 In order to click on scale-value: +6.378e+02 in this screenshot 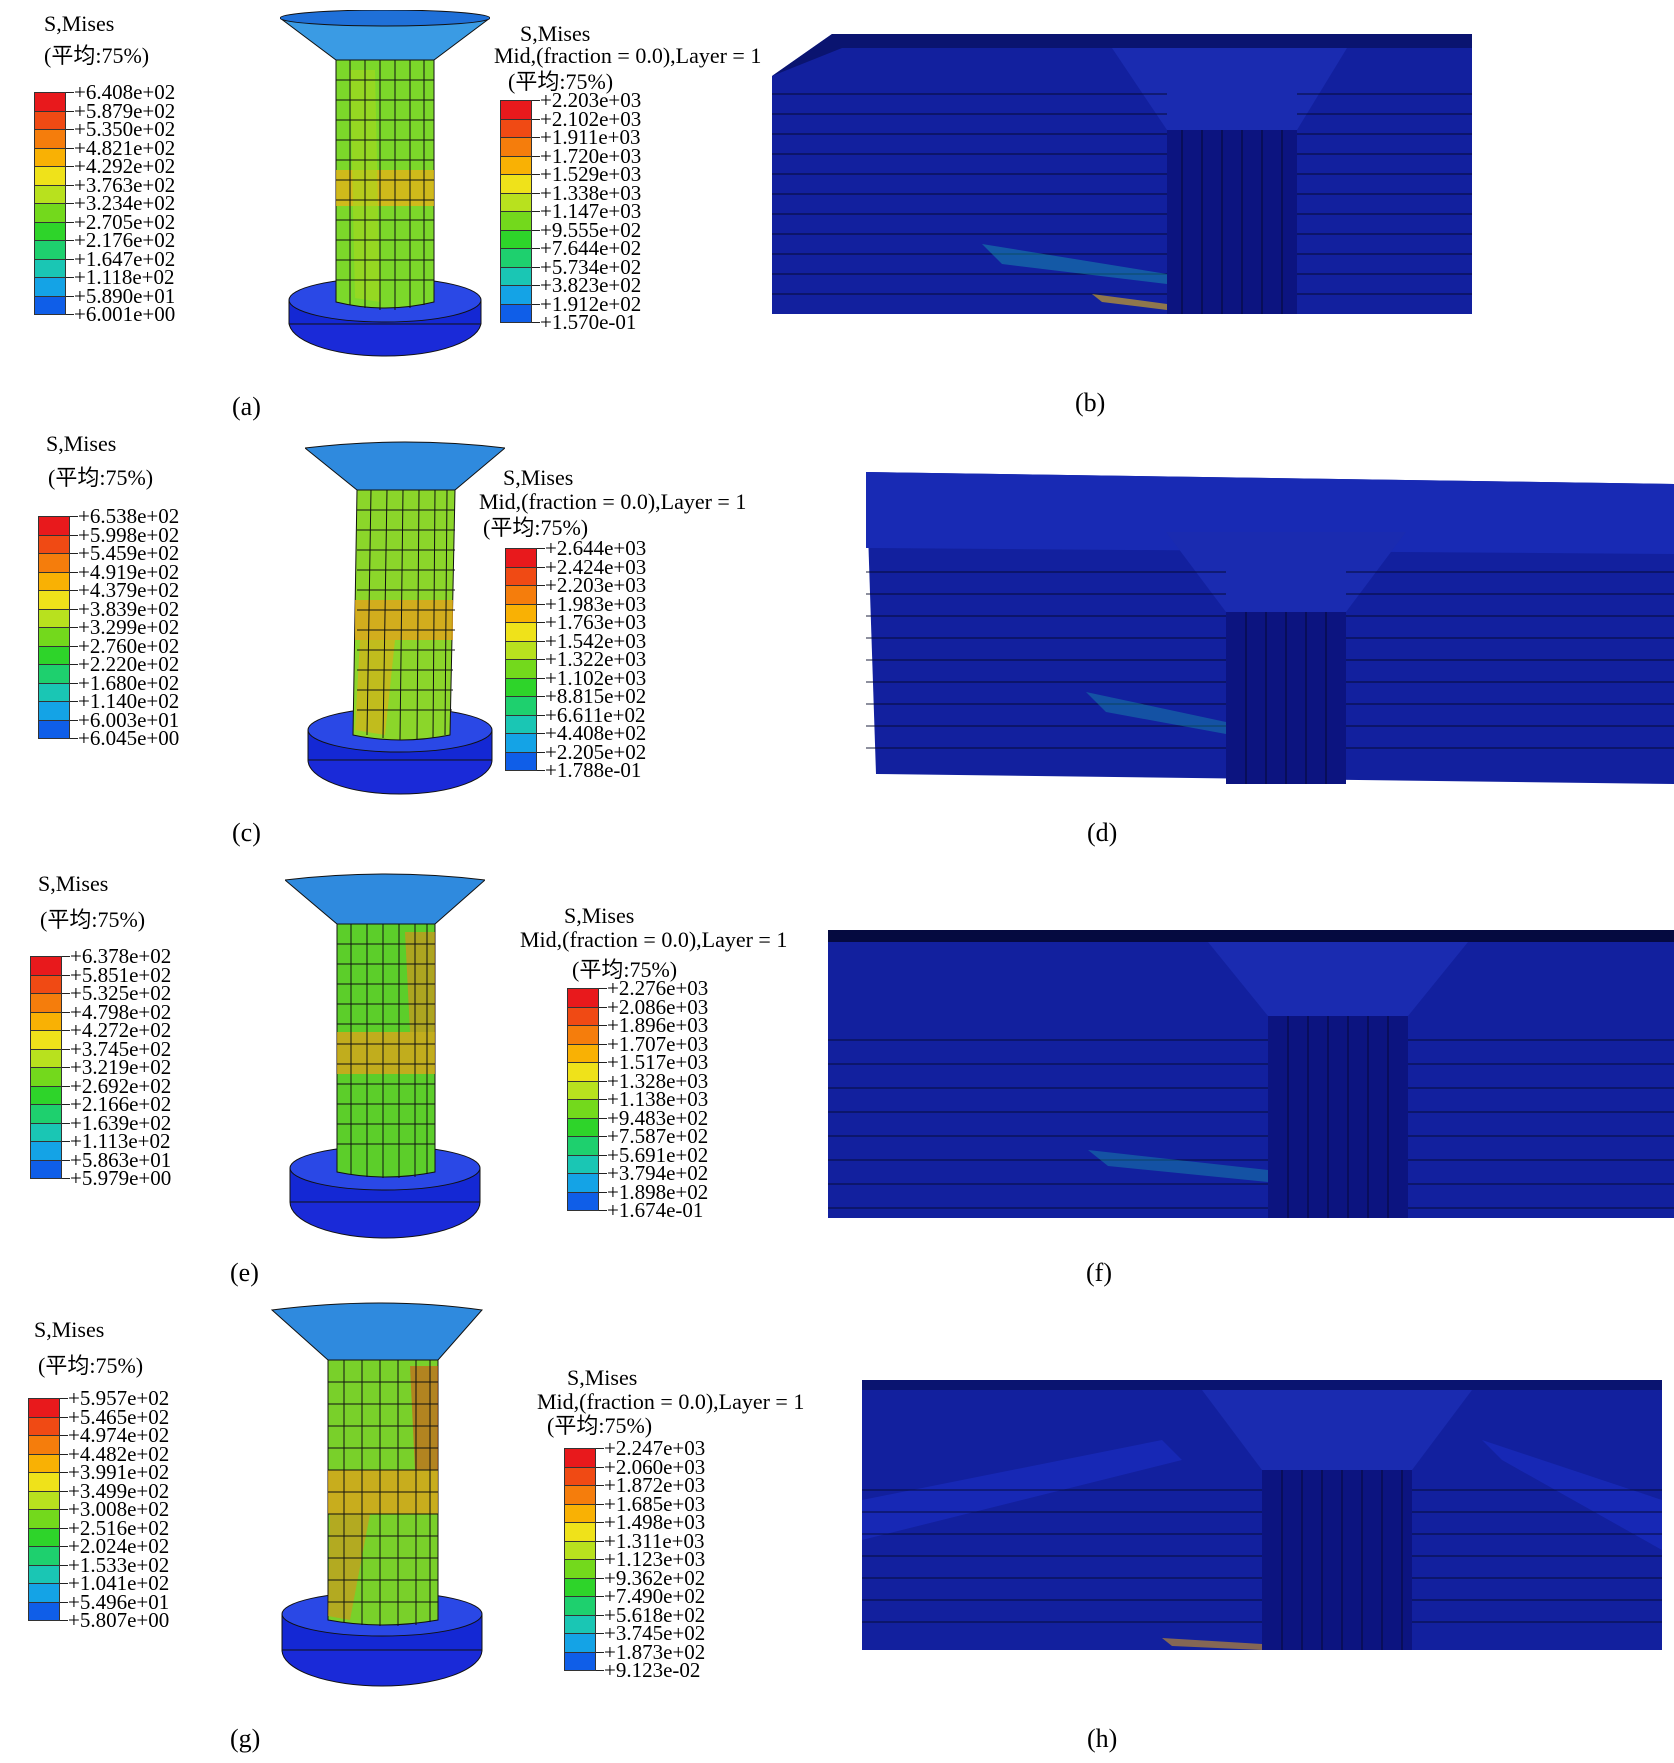, I will do `click(121, 956)`.